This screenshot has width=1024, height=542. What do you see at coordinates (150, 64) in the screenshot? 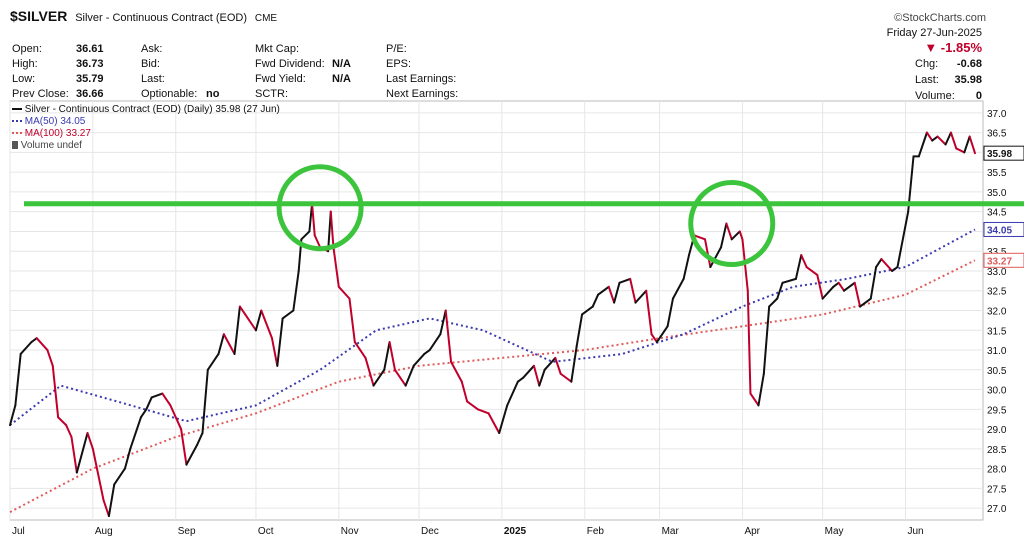
I see `stat-label: Bid:` at bounding box center [150, 64].